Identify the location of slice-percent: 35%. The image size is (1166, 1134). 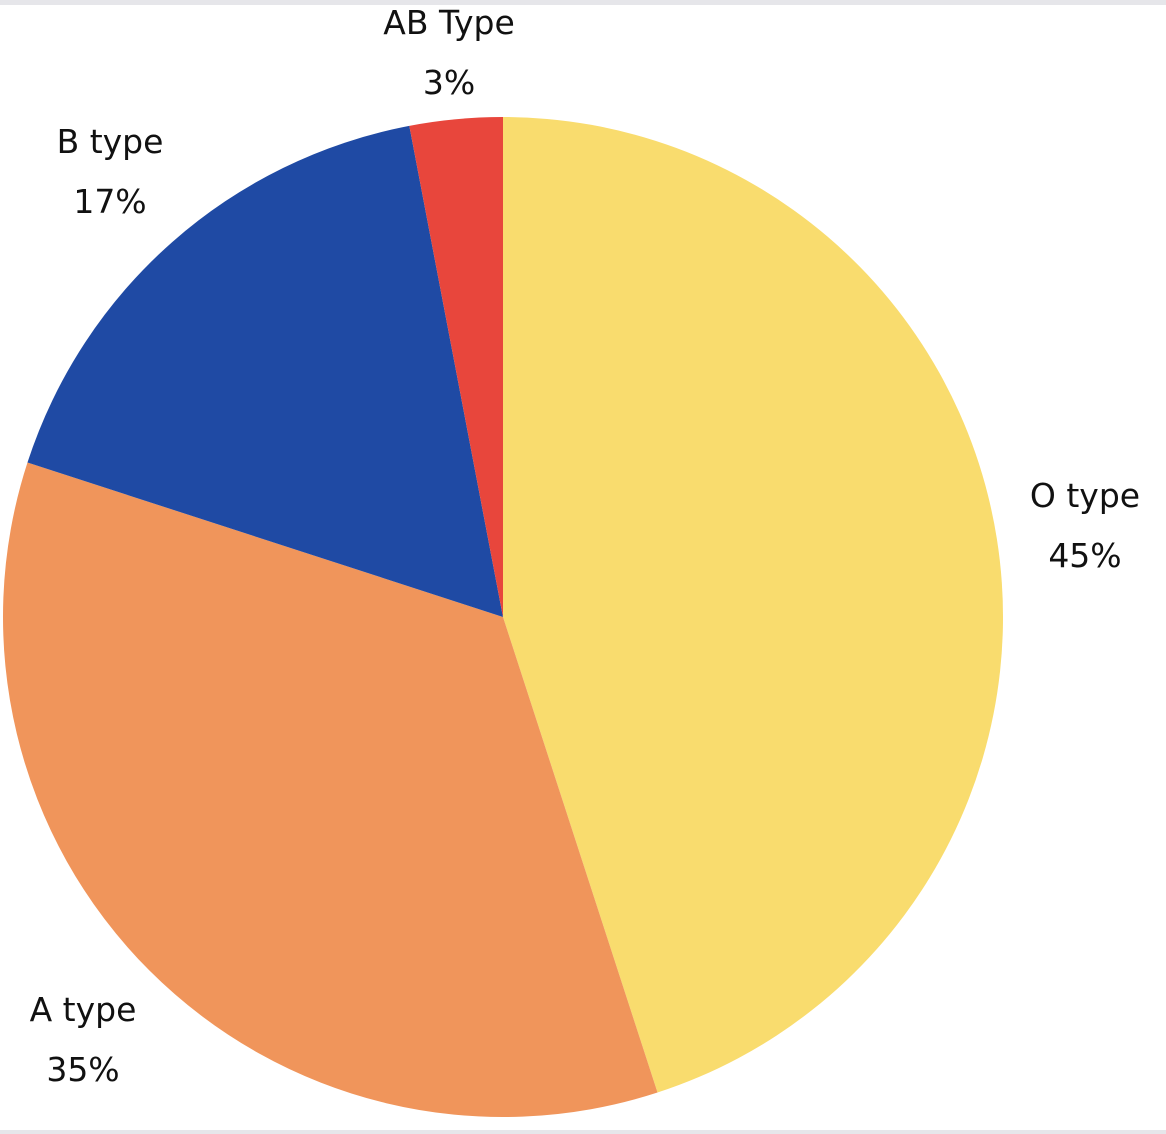
(83, 1069).